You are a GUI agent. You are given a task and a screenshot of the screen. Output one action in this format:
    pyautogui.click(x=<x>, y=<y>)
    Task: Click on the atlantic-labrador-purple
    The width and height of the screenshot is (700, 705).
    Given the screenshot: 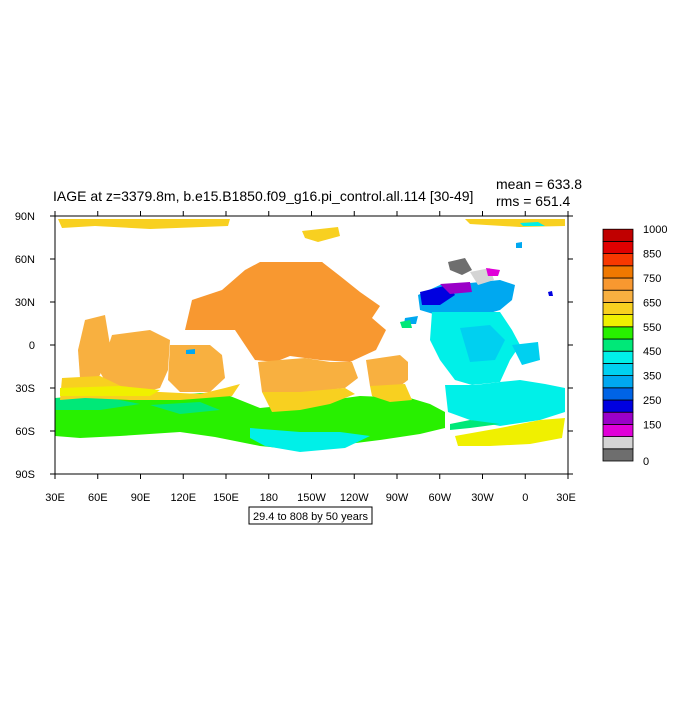 What is the action you would take?
    pyautogui.click(x=456, y=288)
    